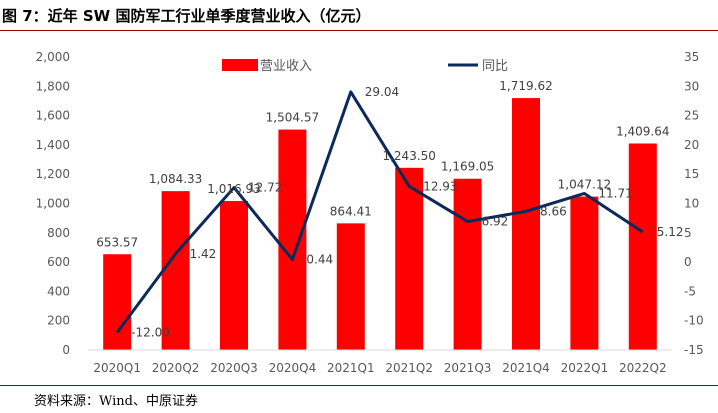 The height and width of the screenshot is (413, 718). I want to click on x-tick-label: 2020Q2, so click(176, 368).